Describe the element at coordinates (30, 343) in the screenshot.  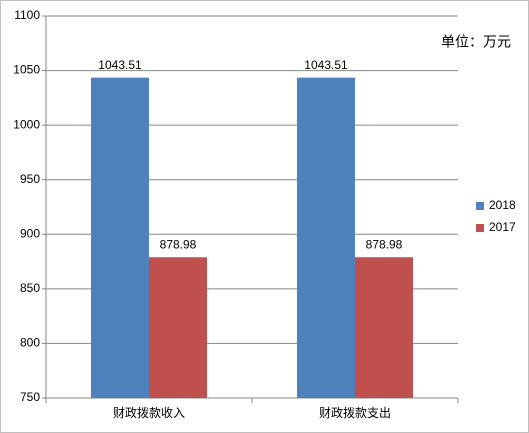
I see `y-tick-label: 800` at that location.